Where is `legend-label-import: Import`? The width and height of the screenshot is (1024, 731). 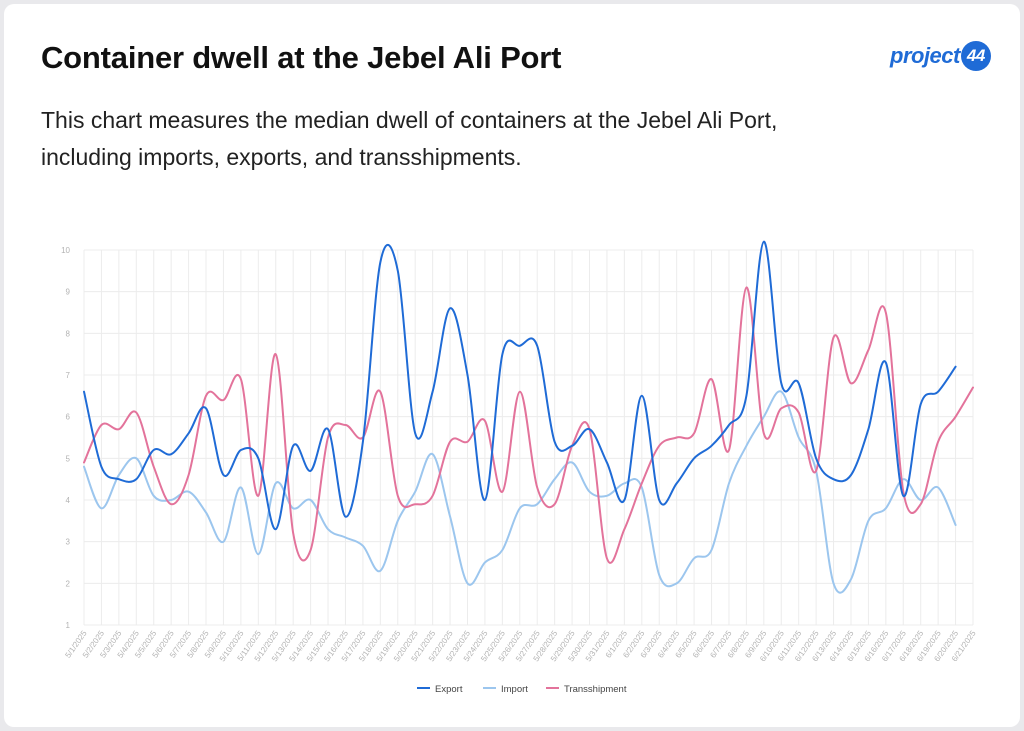
legend-label-import: Import is located at coordinates (514, 689).